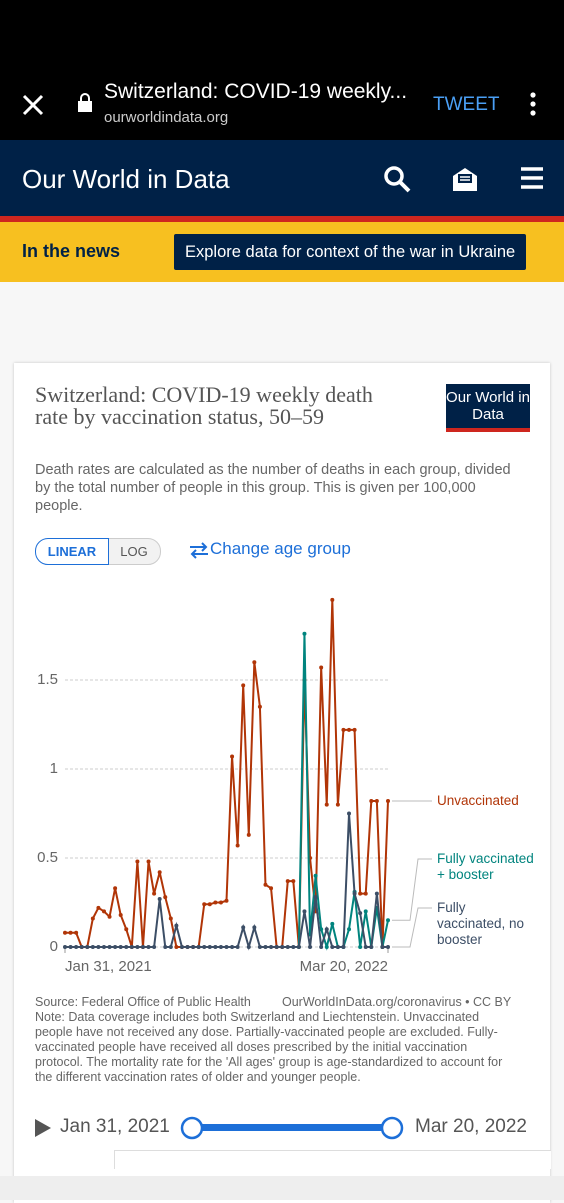 The image size is (564, 1203). I want to click on timeline-slider, so click(292, 1128).